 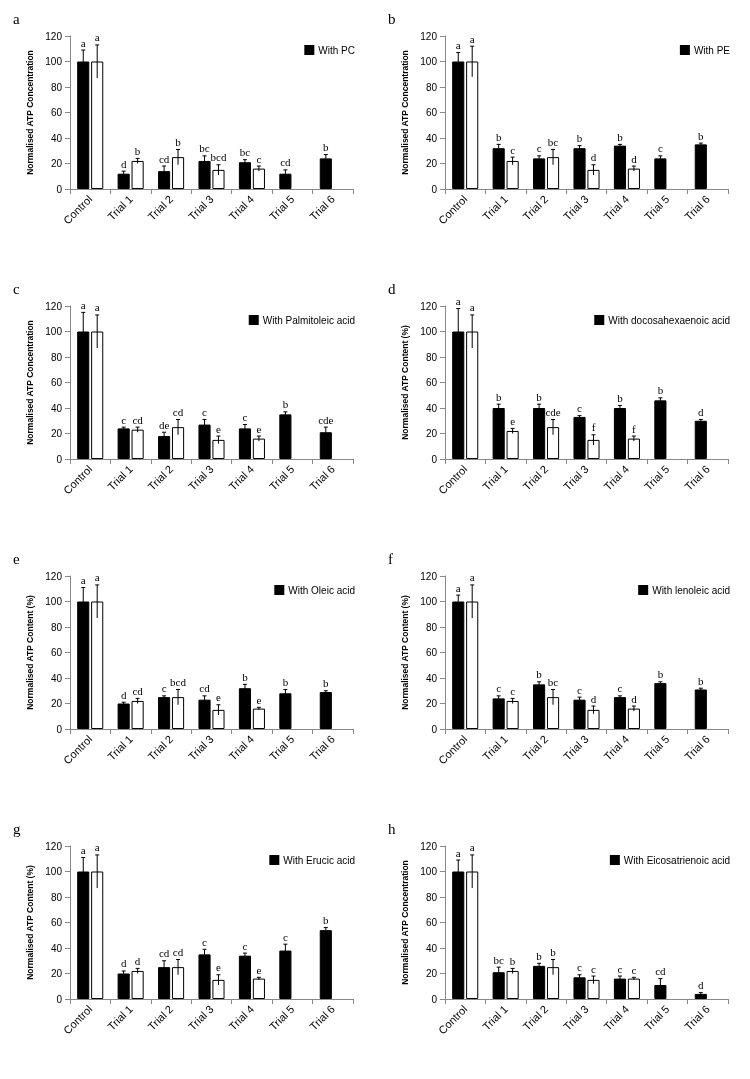 What do you see at coordinates (120, 207) in the screenshot?
I see `x-tick-label: Trial 1` at bounding box center [120, 207].